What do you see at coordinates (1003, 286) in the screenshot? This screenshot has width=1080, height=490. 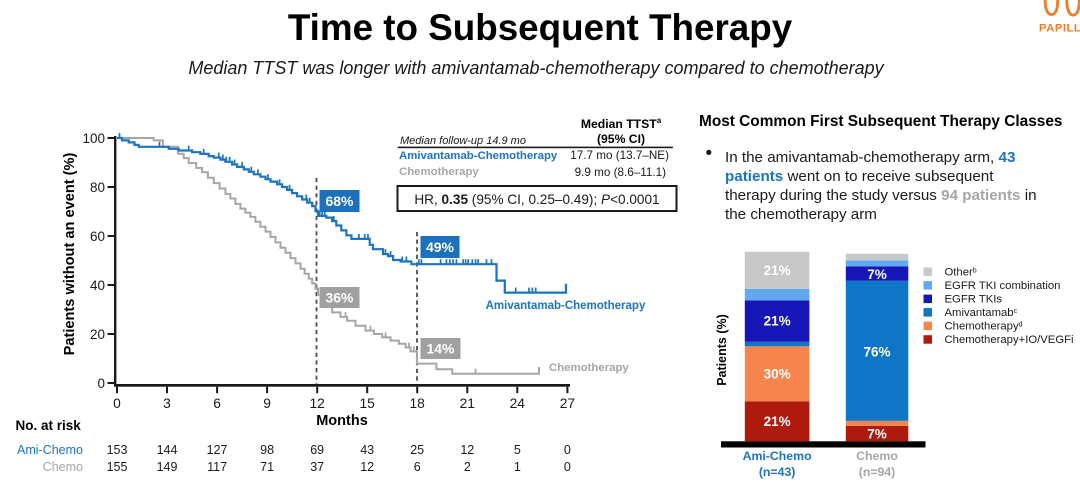 I see `svg-text: EGFR TKI combination` at bounding box center [1003, 286].